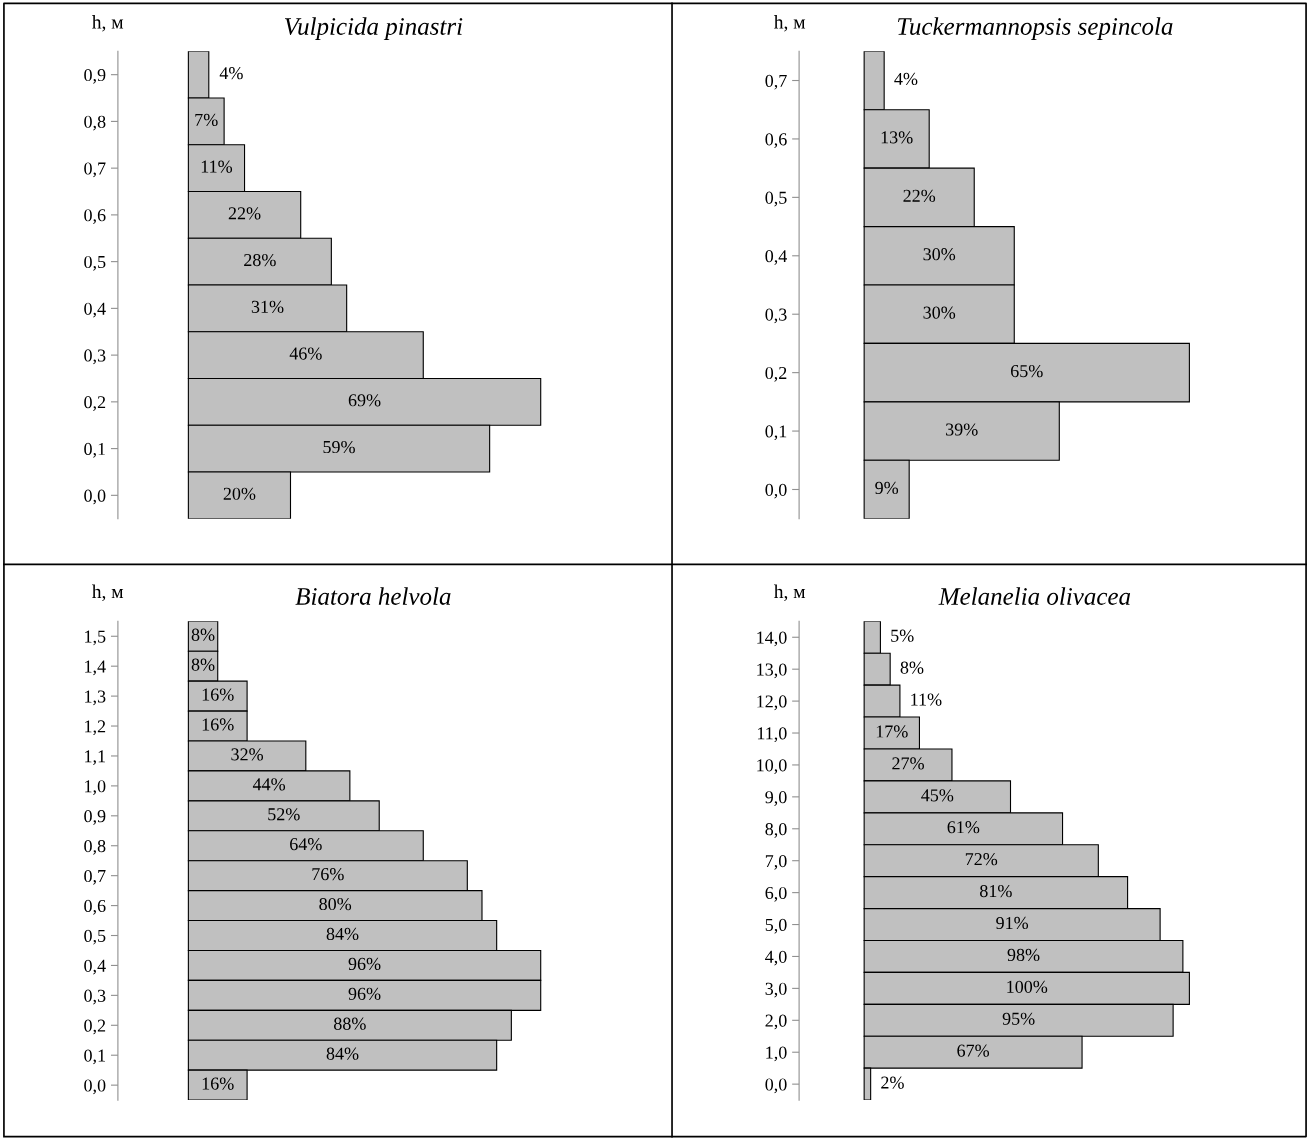 Image resolution: width=1310 pixels, height=1140 pixels. Describe the element at coordinates (772, 639) in the screenshot. I see `y-tick-label: 14,0` at that location.